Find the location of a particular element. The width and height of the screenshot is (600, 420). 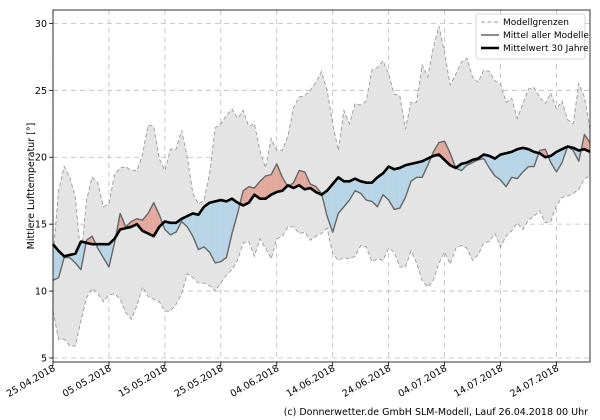

legend-label-model-mean: Mittel aller Modelle is located at coordinates (546, 36).